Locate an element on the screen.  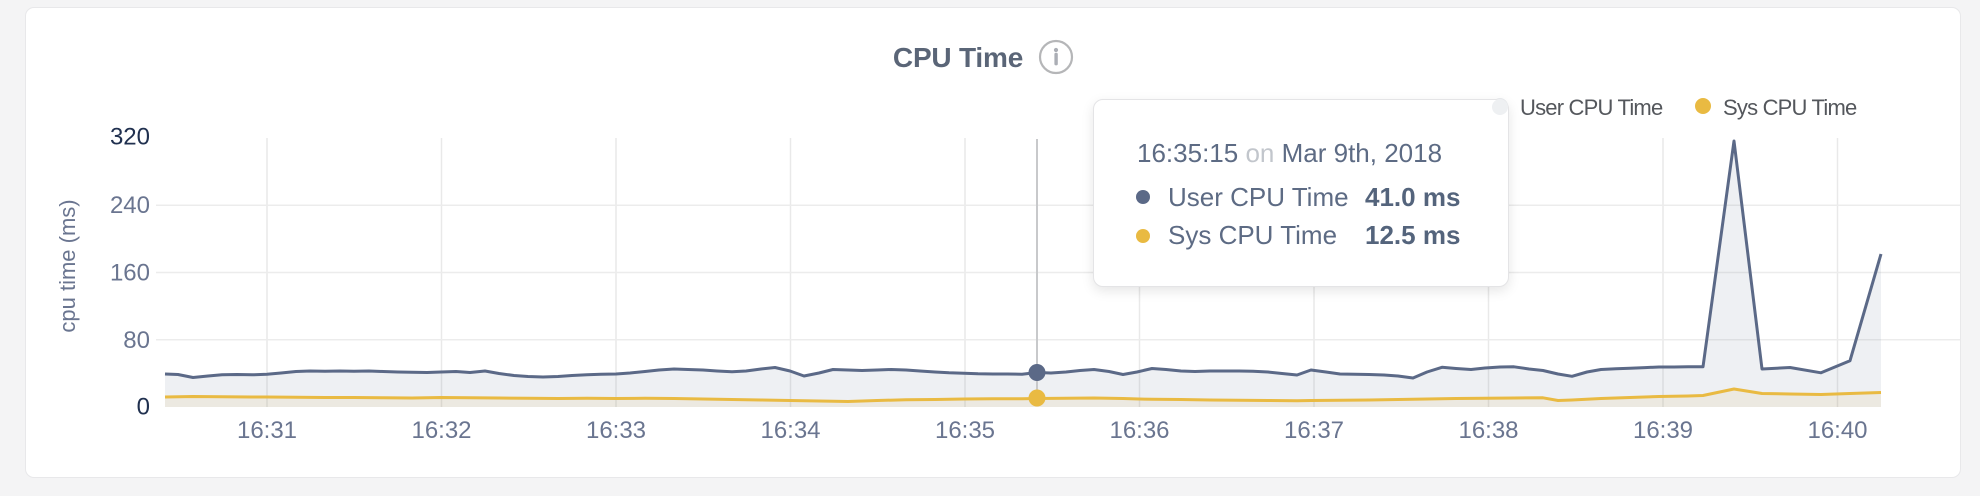
svg-text: 16:36 is located at coordinates (1139, 430).